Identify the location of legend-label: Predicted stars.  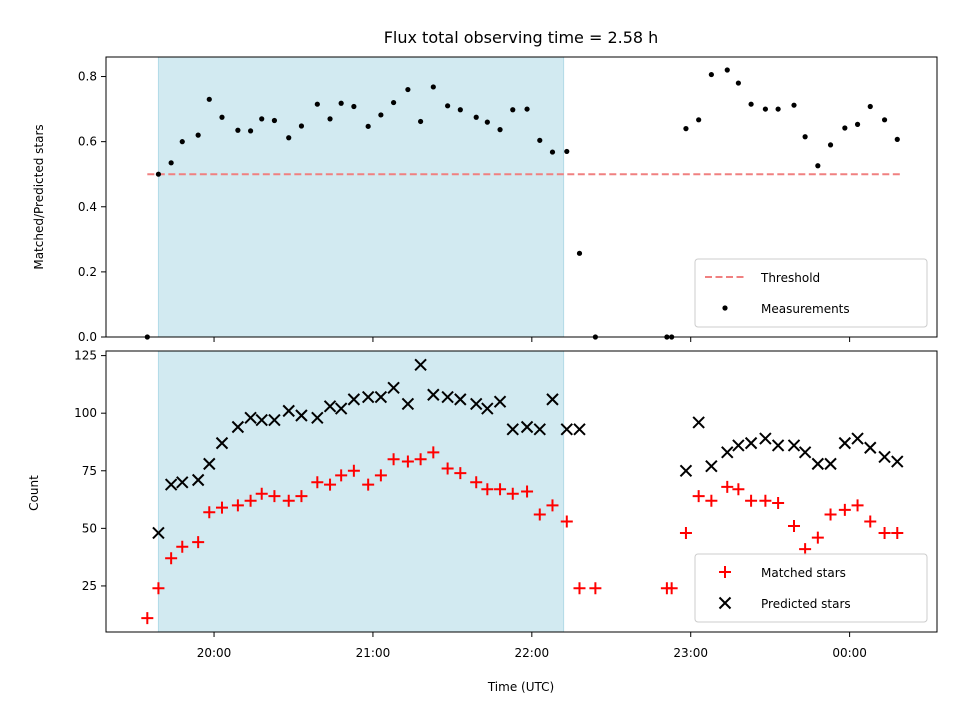
(806, 604).